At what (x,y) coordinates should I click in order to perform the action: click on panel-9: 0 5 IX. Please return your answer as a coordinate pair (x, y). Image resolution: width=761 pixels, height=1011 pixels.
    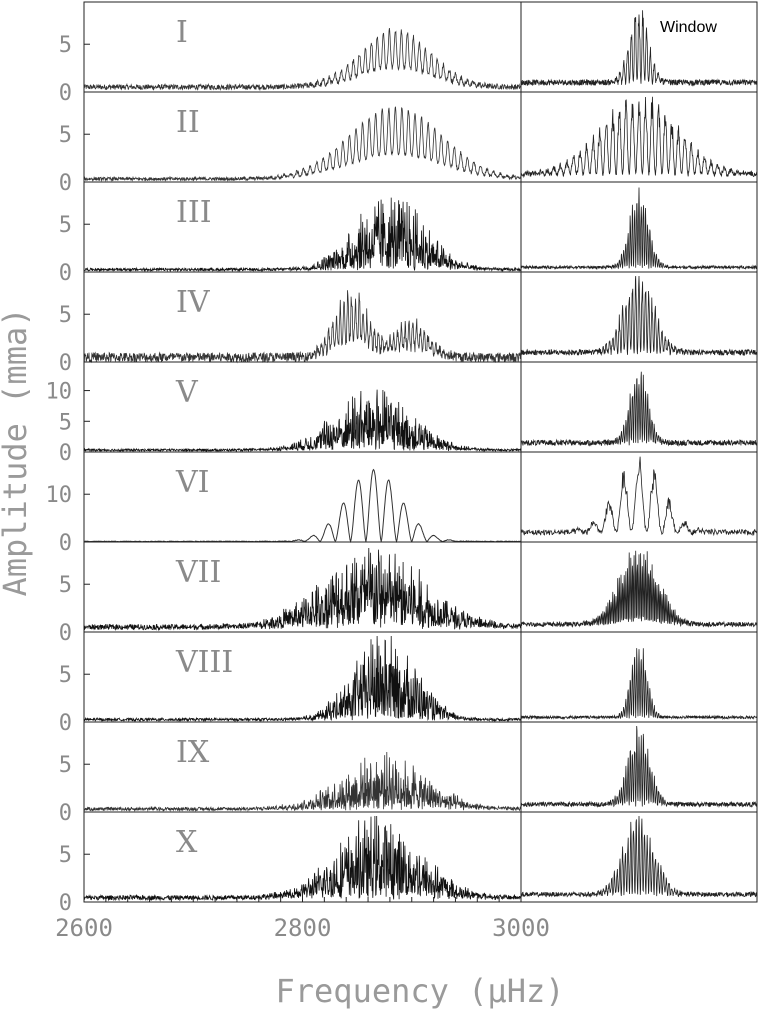
    Looking at the image, I should click on (408, 773).